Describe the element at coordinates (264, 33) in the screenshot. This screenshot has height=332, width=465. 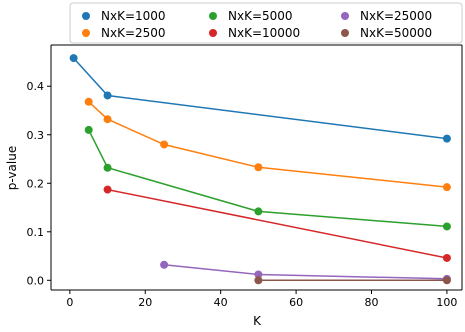
I see `legend-entry-label: NxK=10000` at that location.